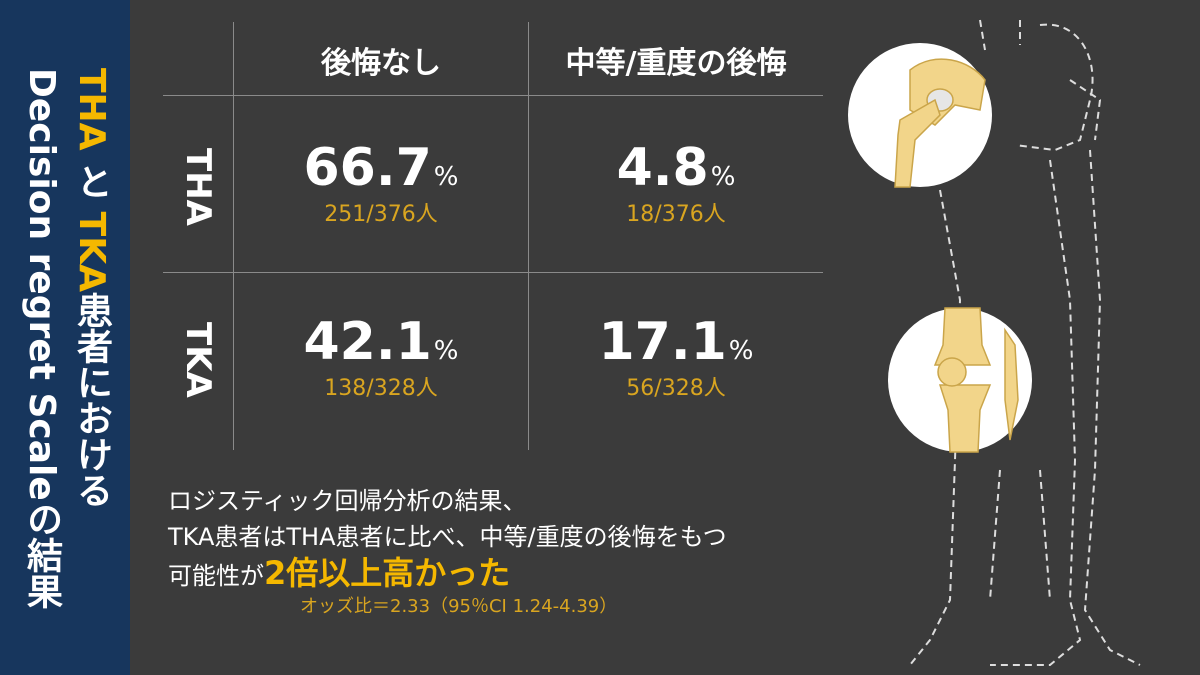 The image size is (1200, 675). I want to click on highlight: 2倍以上高かった, so click(387, 573).